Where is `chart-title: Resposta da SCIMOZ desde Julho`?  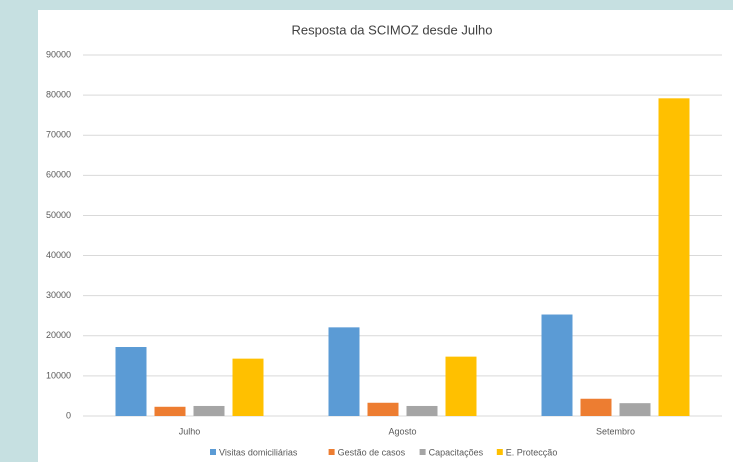
chart-title: Resposta da SCIMOZ desde Julho is located at coordinates (392, 29).